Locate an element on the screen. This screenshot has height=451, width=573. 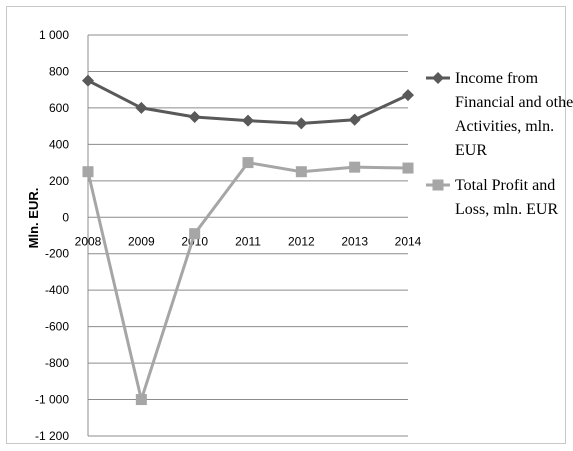
legend-label: Total Profit and Loss, mln. EUR is located at coordinates (506, 197).